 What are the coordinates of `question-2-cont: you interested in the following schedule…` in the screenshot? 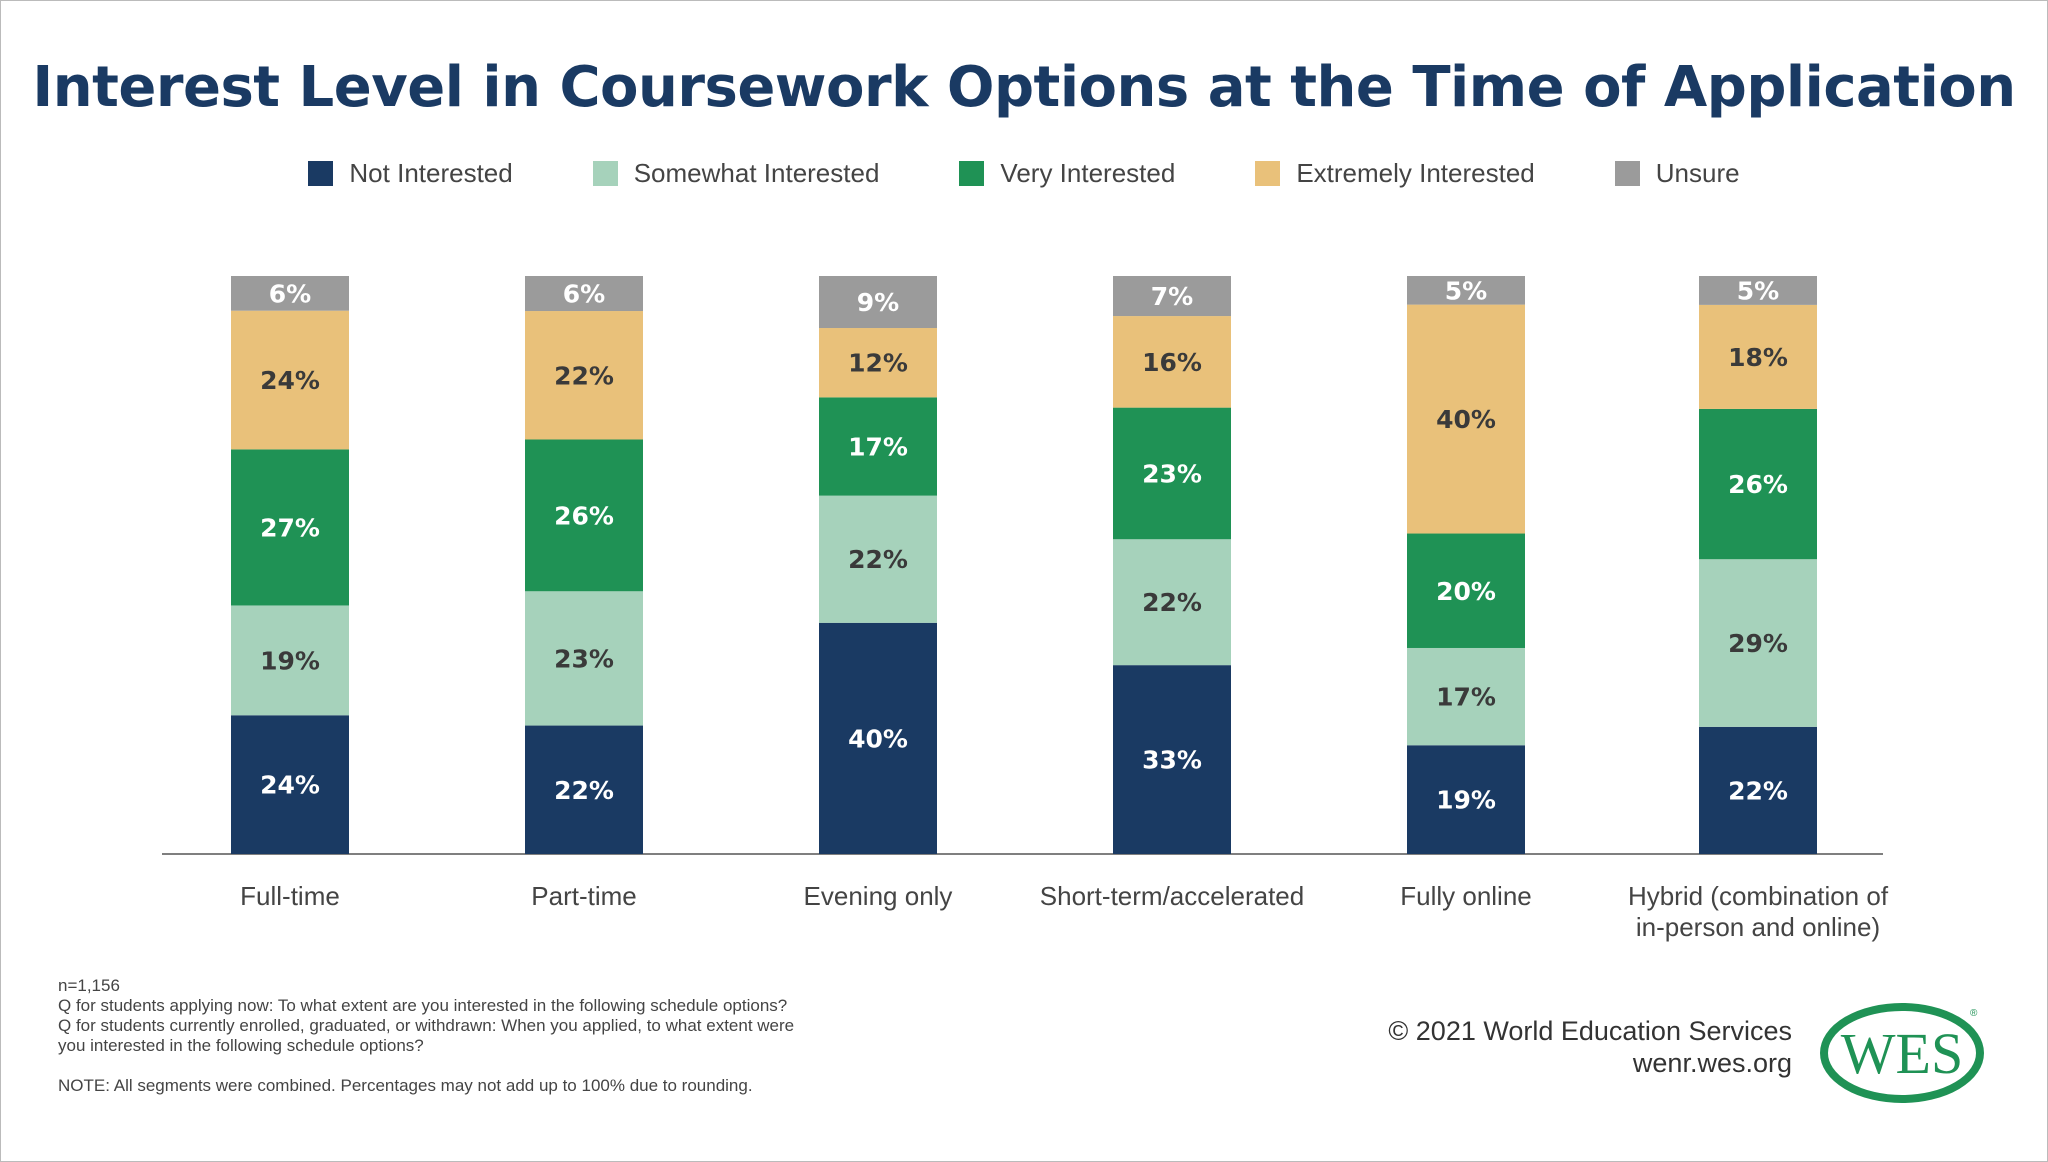 It's located at (241, 1045).